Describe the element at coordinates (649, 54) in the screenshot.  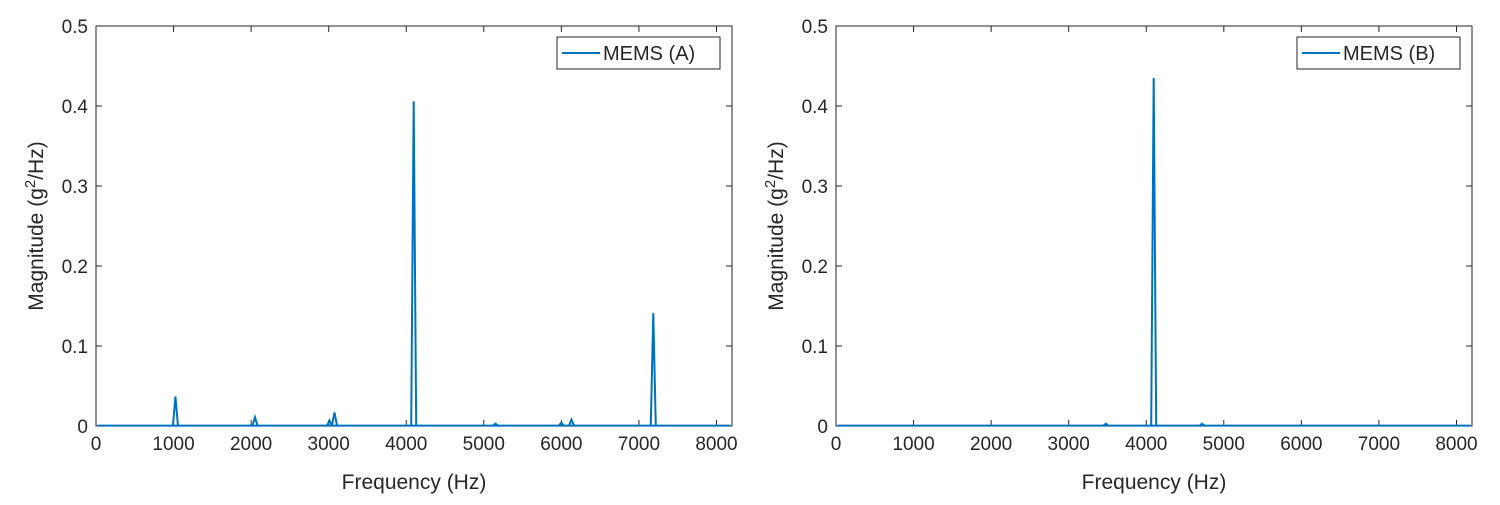
I see `legend-label: MEMS (A)` at that location.